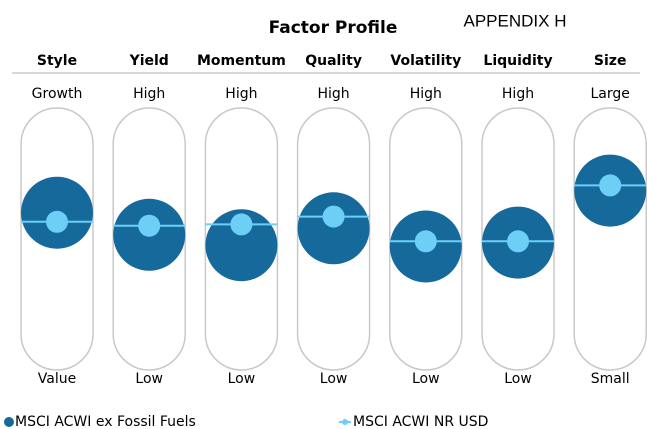 Image resolution: width=647 pixels, height=429 pixels. I want to click on factor-header: Momentum, so click(241, 61).